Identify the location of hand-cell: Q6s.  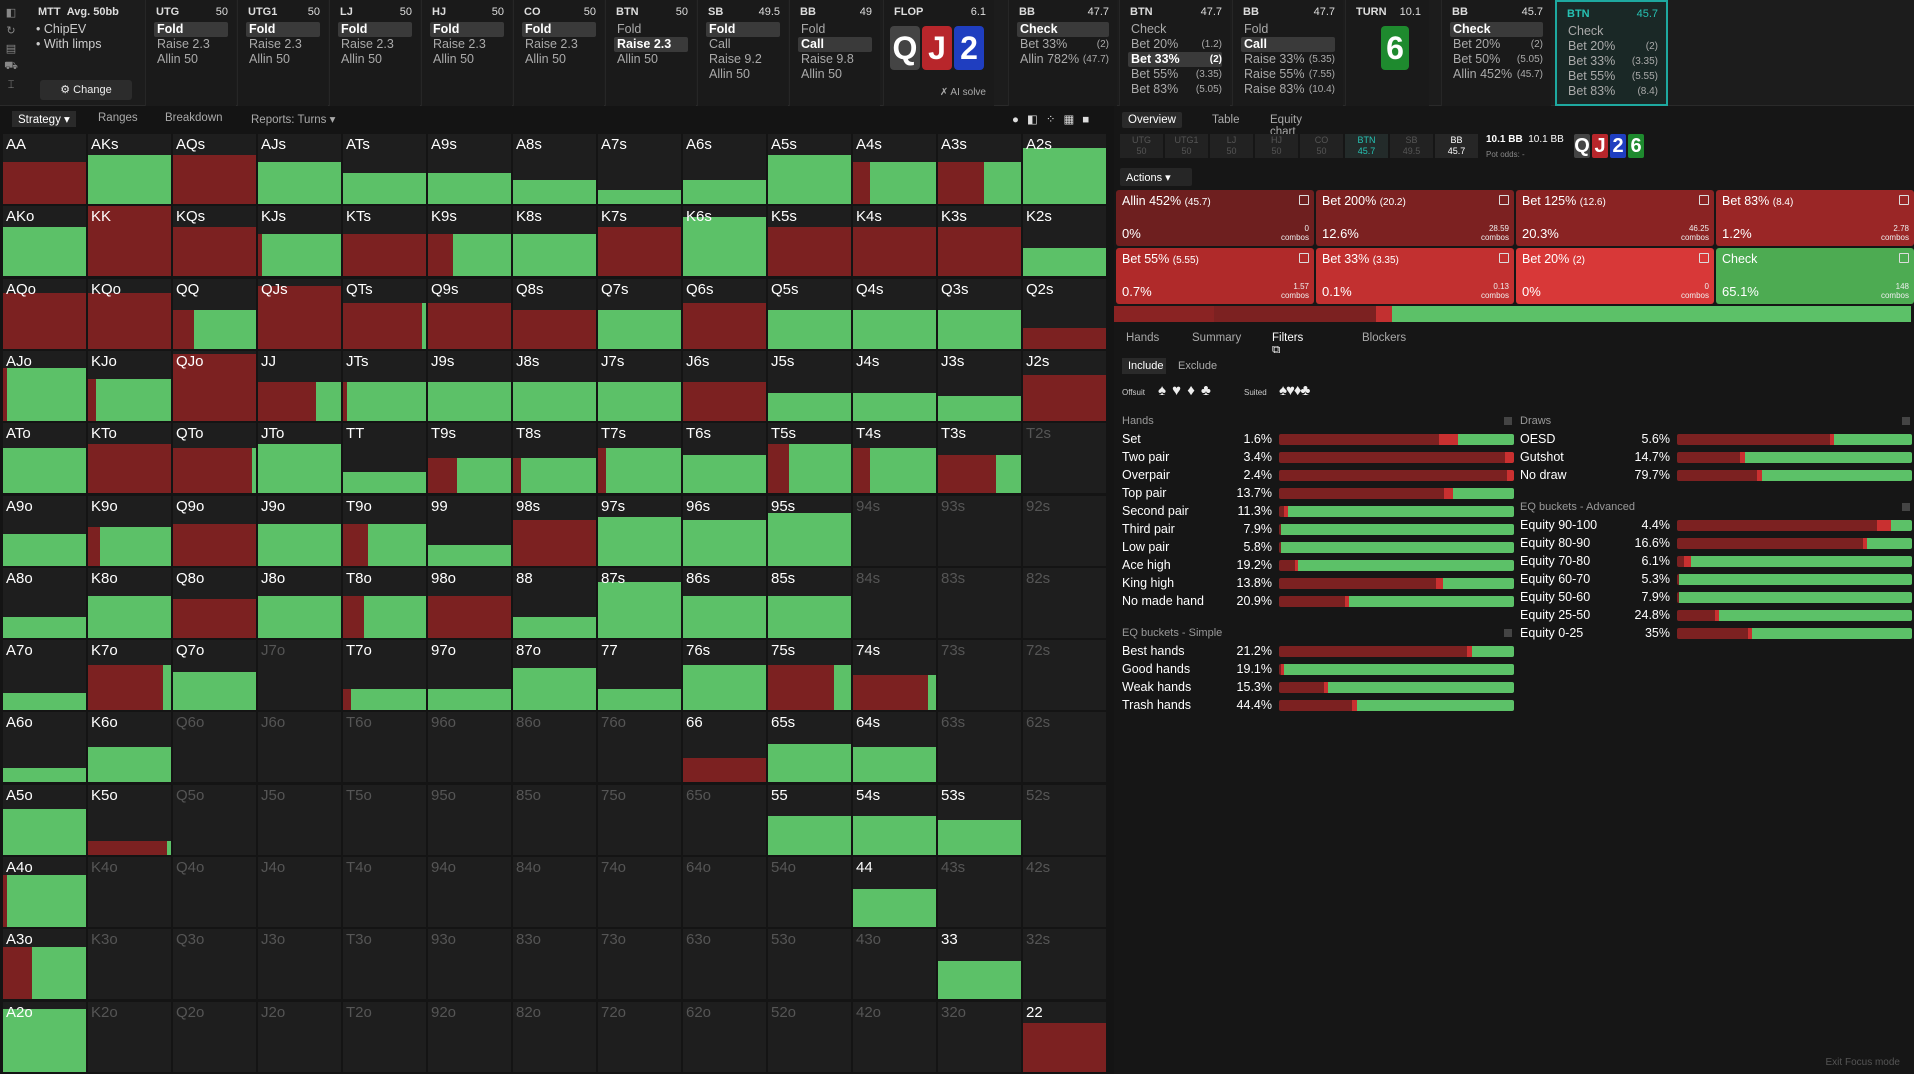
(724, 313).